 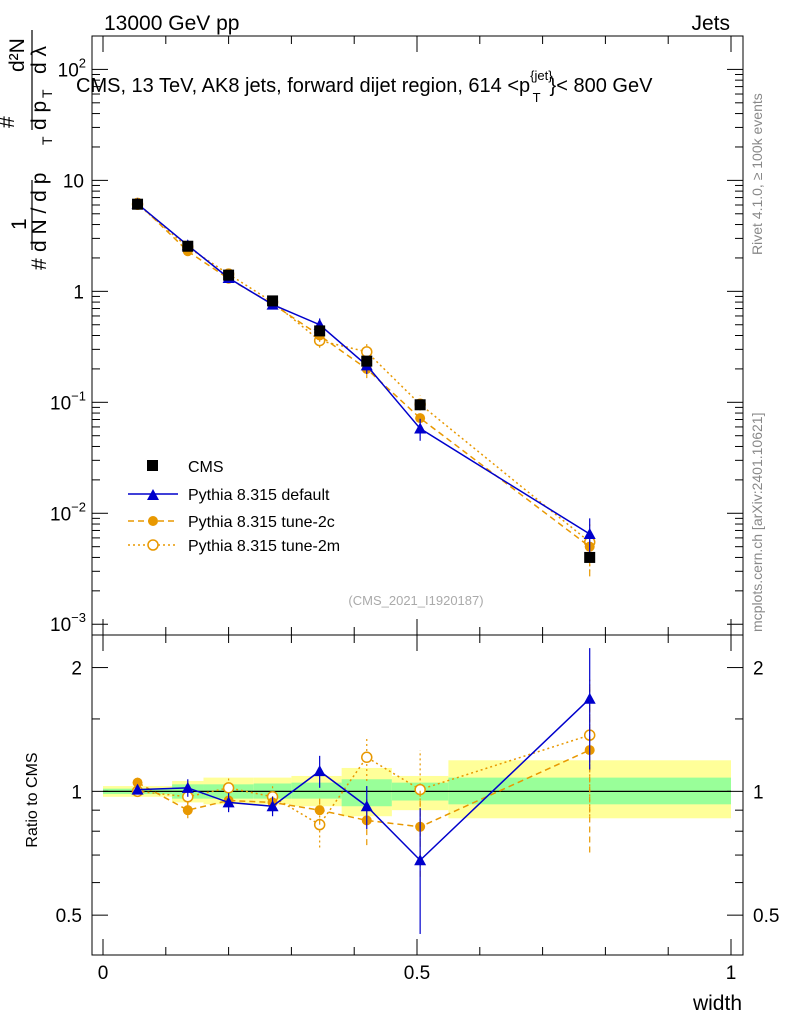 I want to click on header-right: Jets, so click(x=710, y=23).